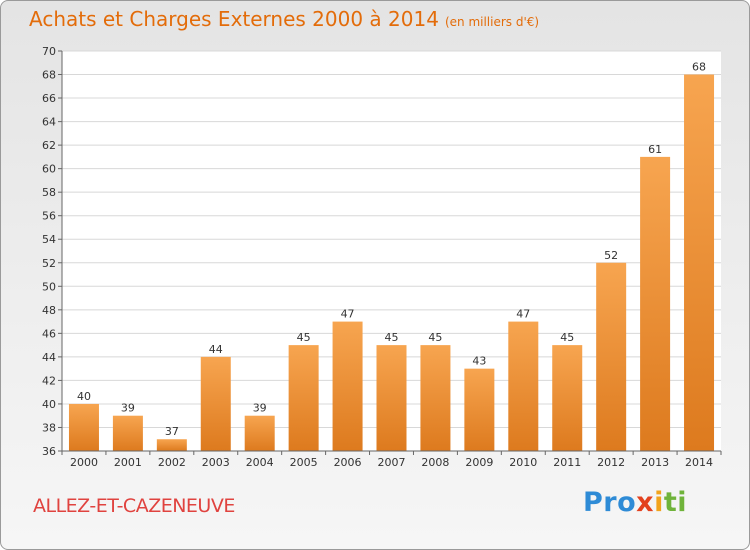 The height and width of the screenshot is (550, 750). Describe the element at coordinates (216, 462) in the screenshot. I see `x-tick-label: 2003` at that location.